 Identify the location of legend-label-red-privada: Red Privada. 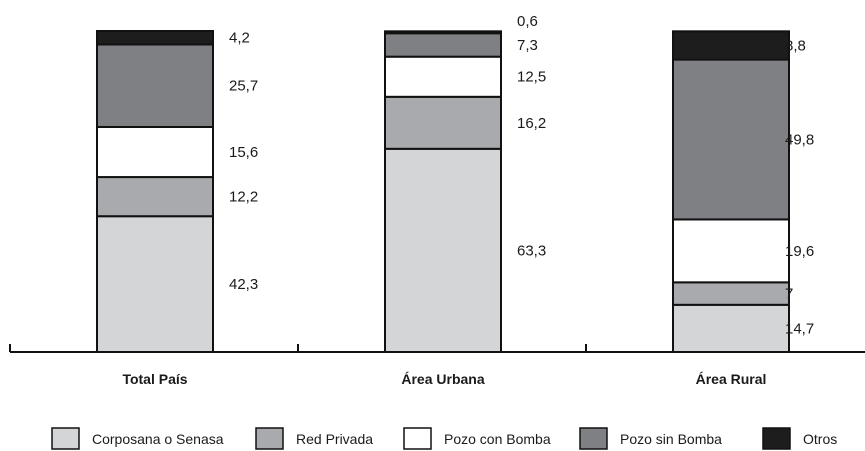
(334, 439).